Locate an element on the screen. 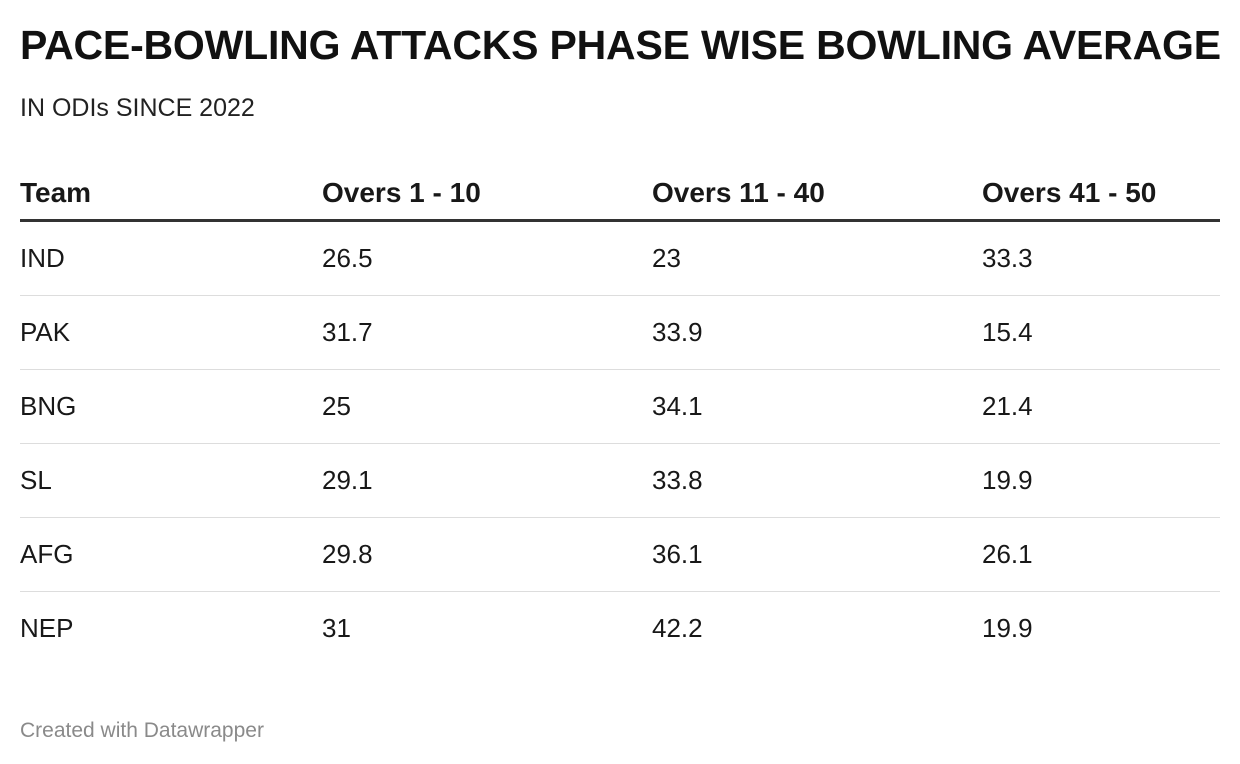 The height and width of the screenshot is (764, 1240). overs-41-50-cell: 33.3 is located at coordinates (1101, 258).